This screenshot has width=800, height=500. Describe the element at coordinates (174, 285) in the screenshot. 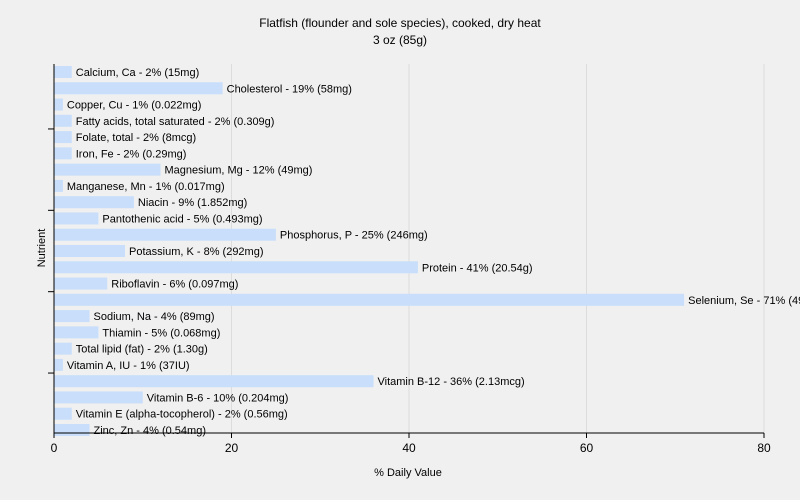

I see `bar-label: Riboflavin - 6% (0.097mg)` at that location.